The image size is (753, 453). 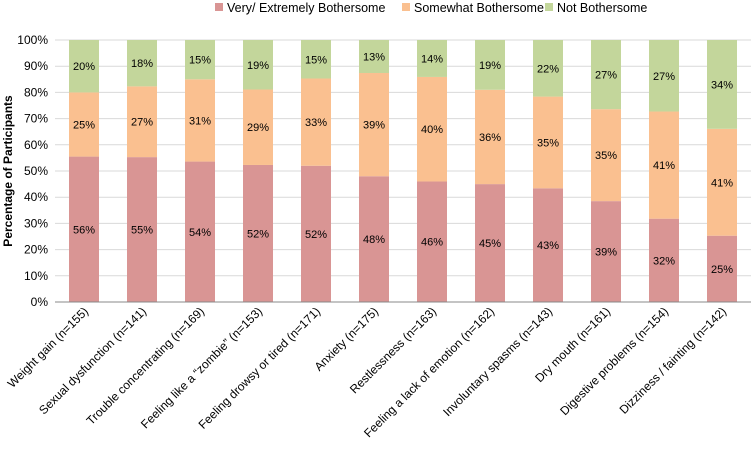 I want to click on x-tick-label: Trouble concentrating (n=169), so click(x=146, y=366).